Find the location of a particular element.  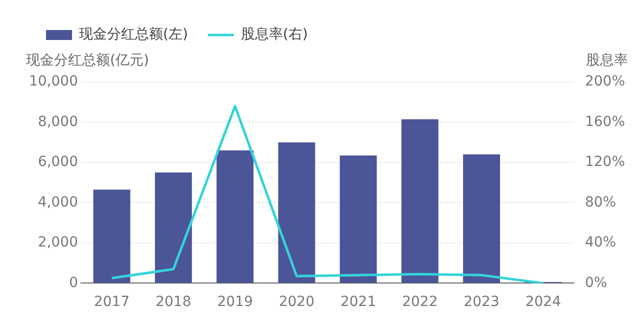

y2-tick-label: 80% is located at coordinates (600, 202).